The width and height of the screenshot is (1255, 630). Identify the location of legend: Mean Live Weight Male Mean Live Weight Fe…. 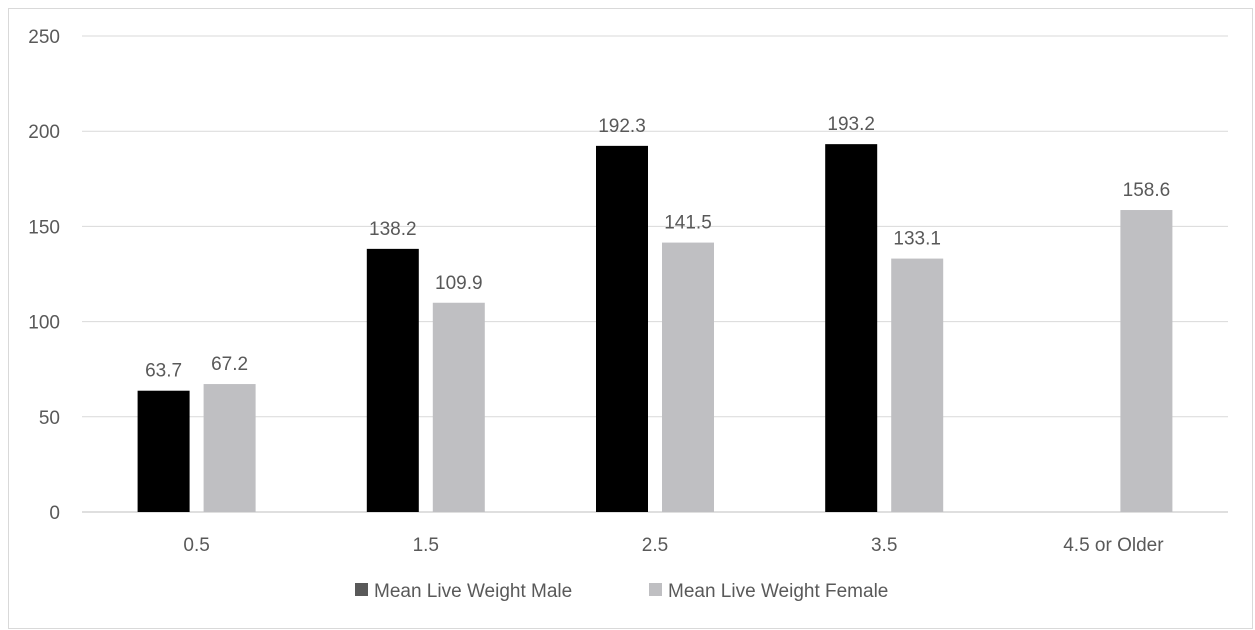
(621, 591).